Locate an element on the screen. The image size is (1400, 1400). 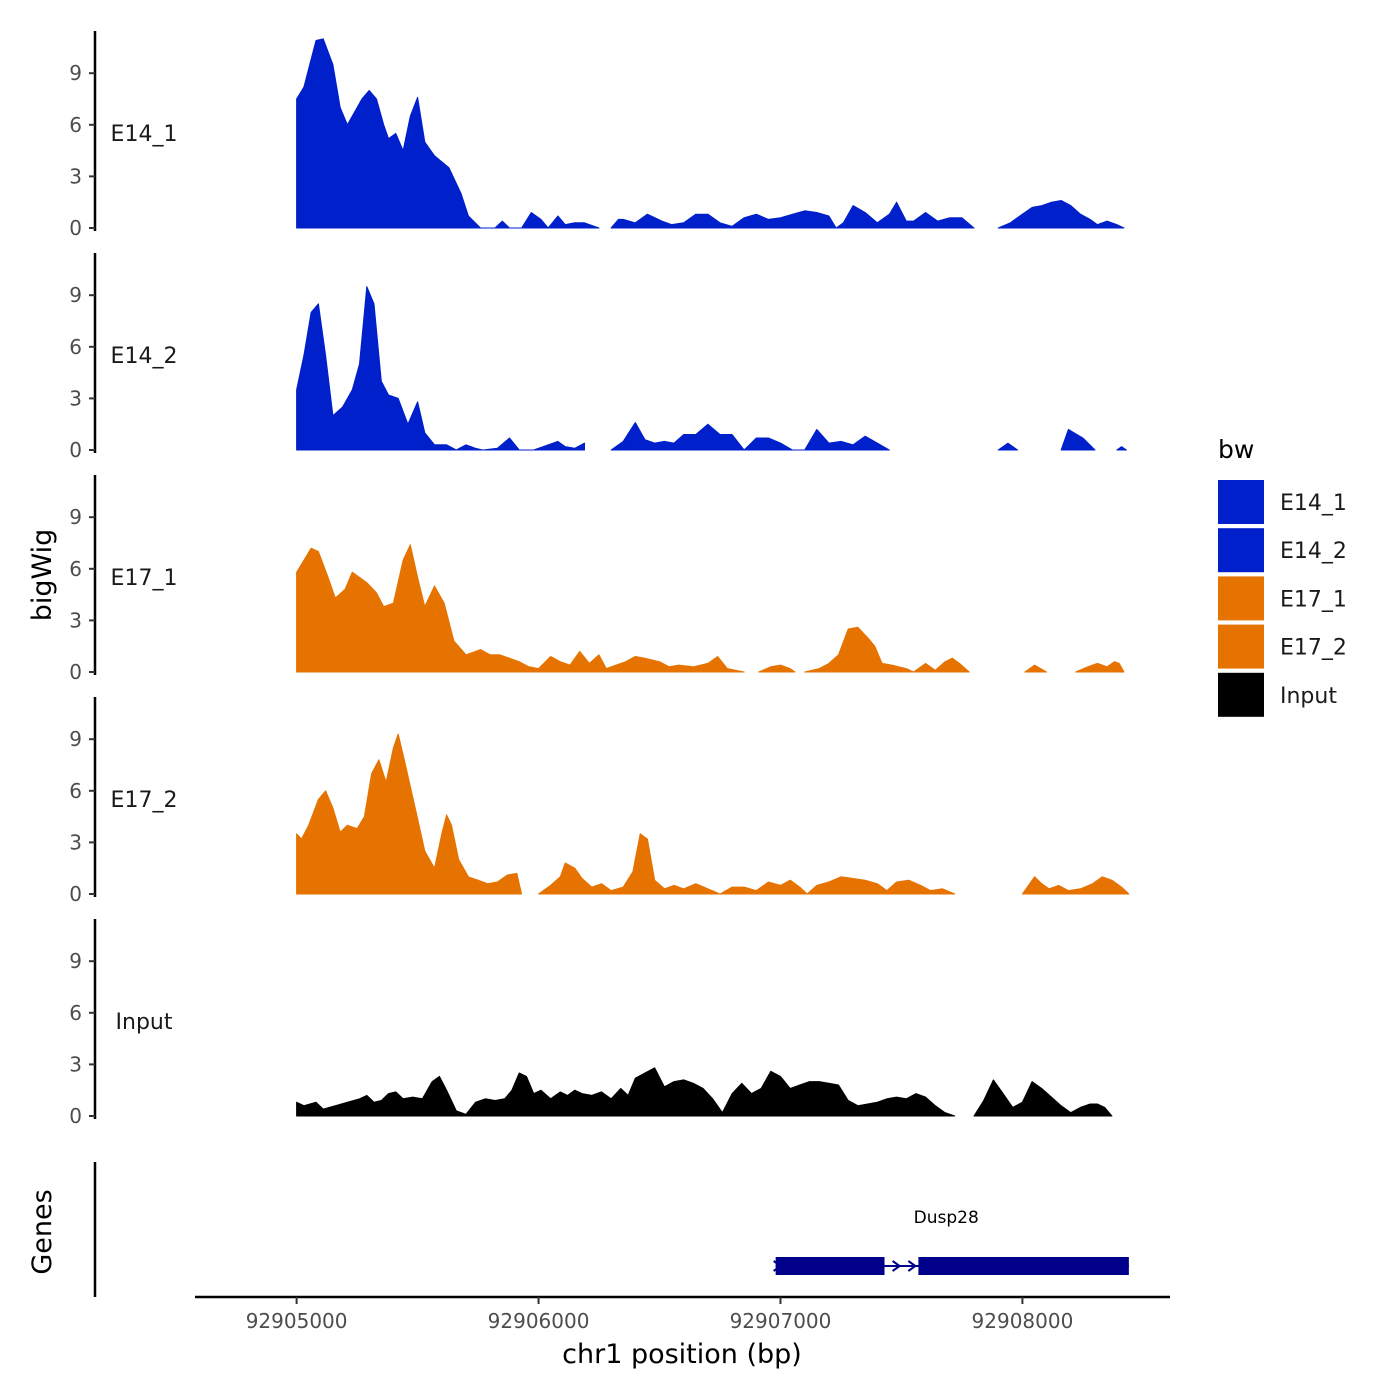
legend-title: bw is located at coordinates (1236, 449).